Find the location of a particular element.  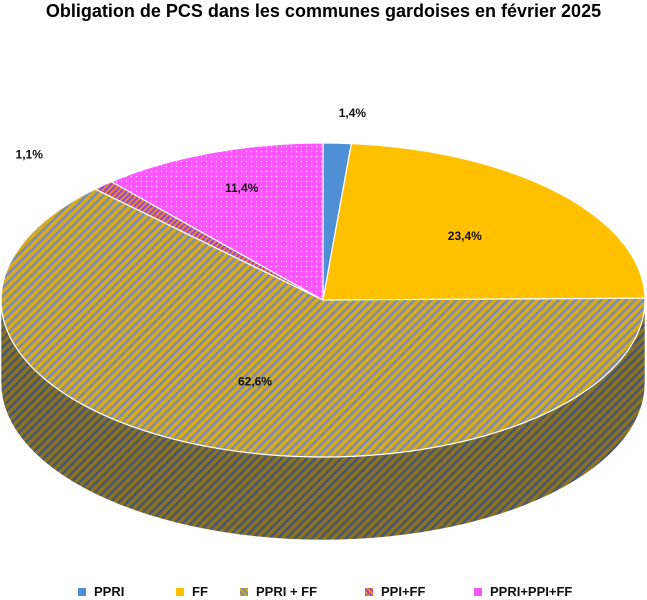

legend-label: PPRI + FF is located at coordinates (287, 591).